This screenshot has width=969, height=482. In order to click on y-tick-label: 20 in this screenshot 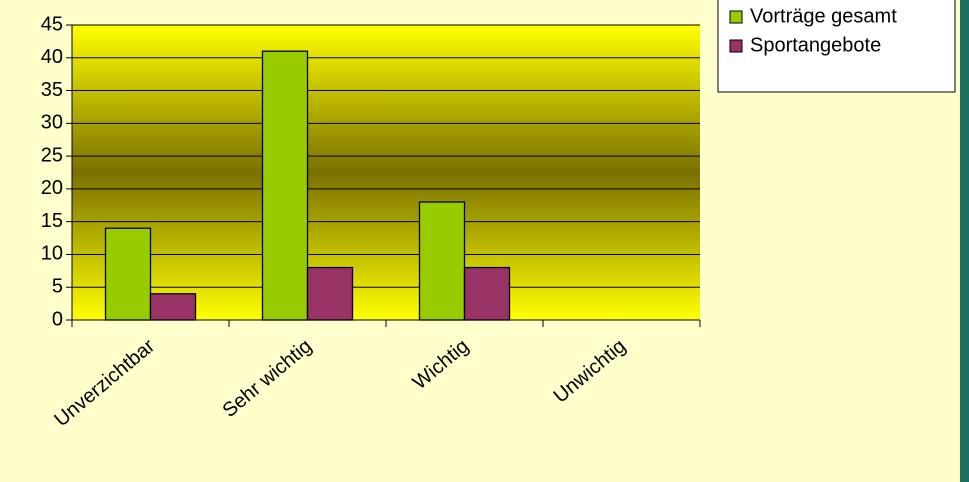, I will do `click(52, 188)`.